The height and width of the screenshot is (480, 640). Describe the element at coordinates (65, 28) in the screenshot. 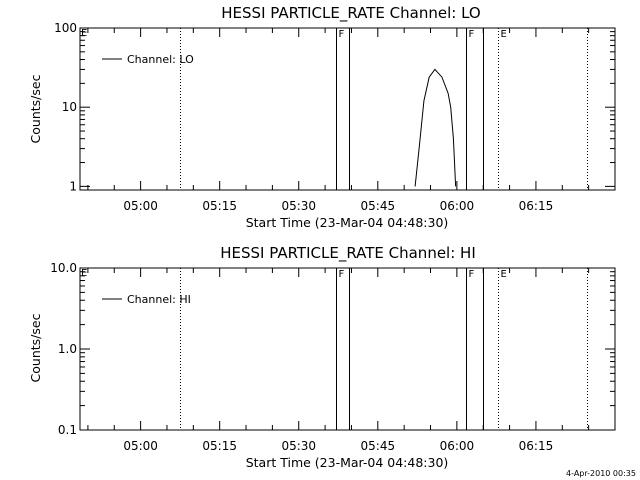

I see `y-tick-label: 100` at that location.